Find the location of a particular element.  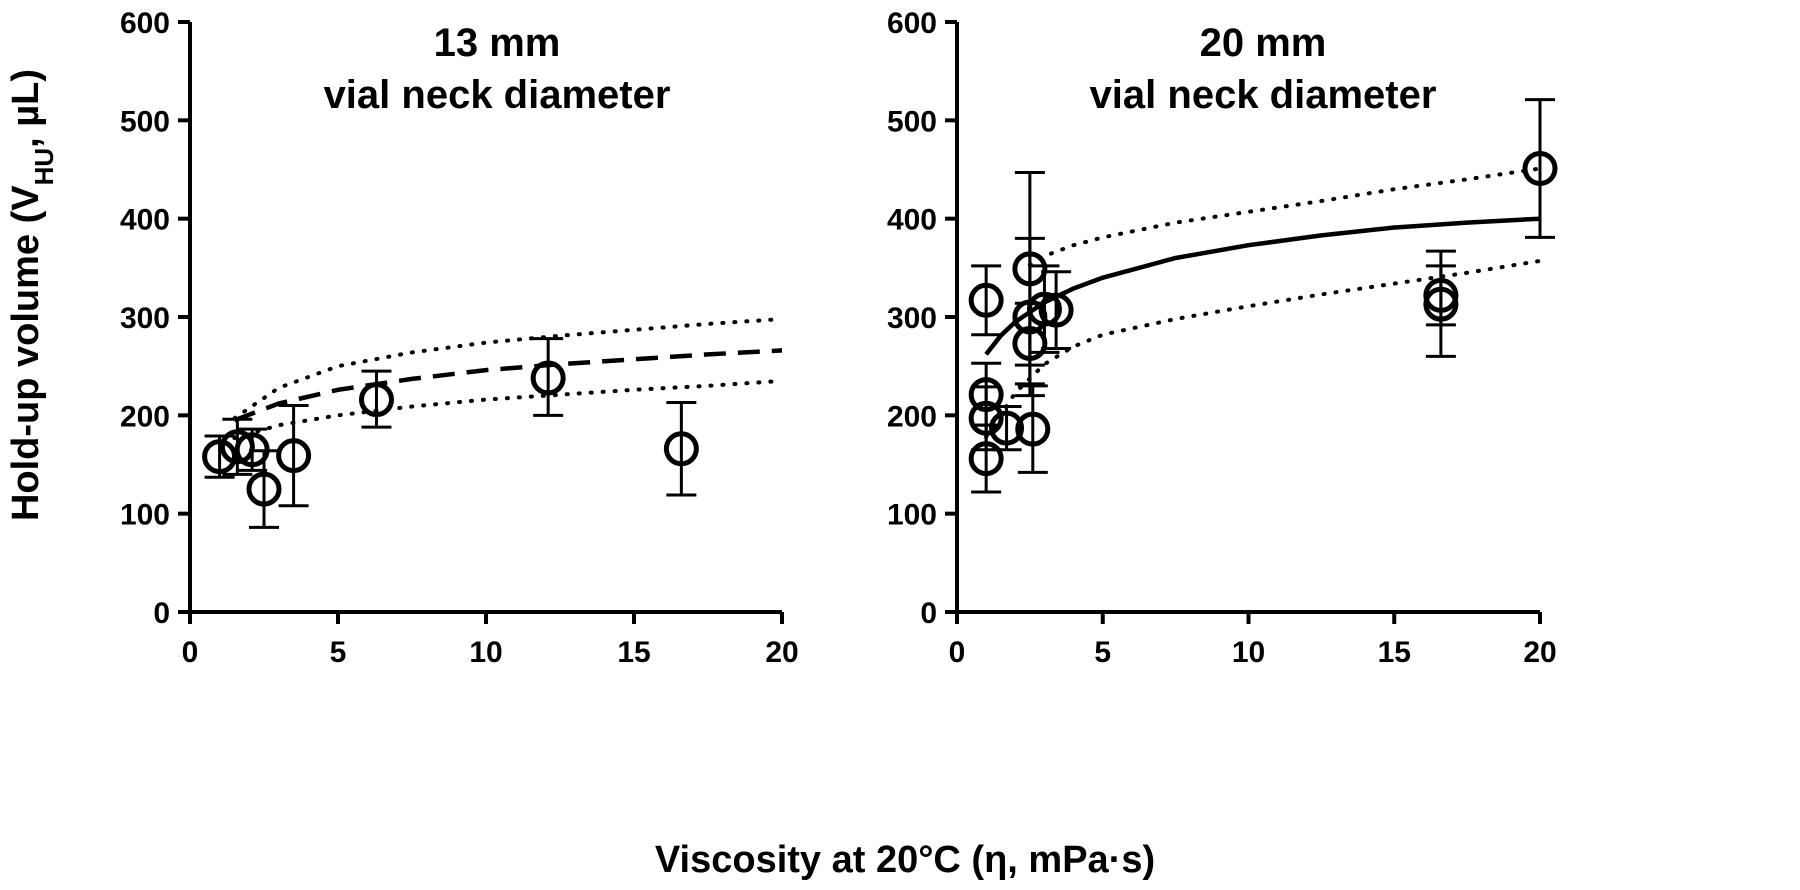

panel-20mm-x-tick-label: 15 is located at coordinates (1394, 652).